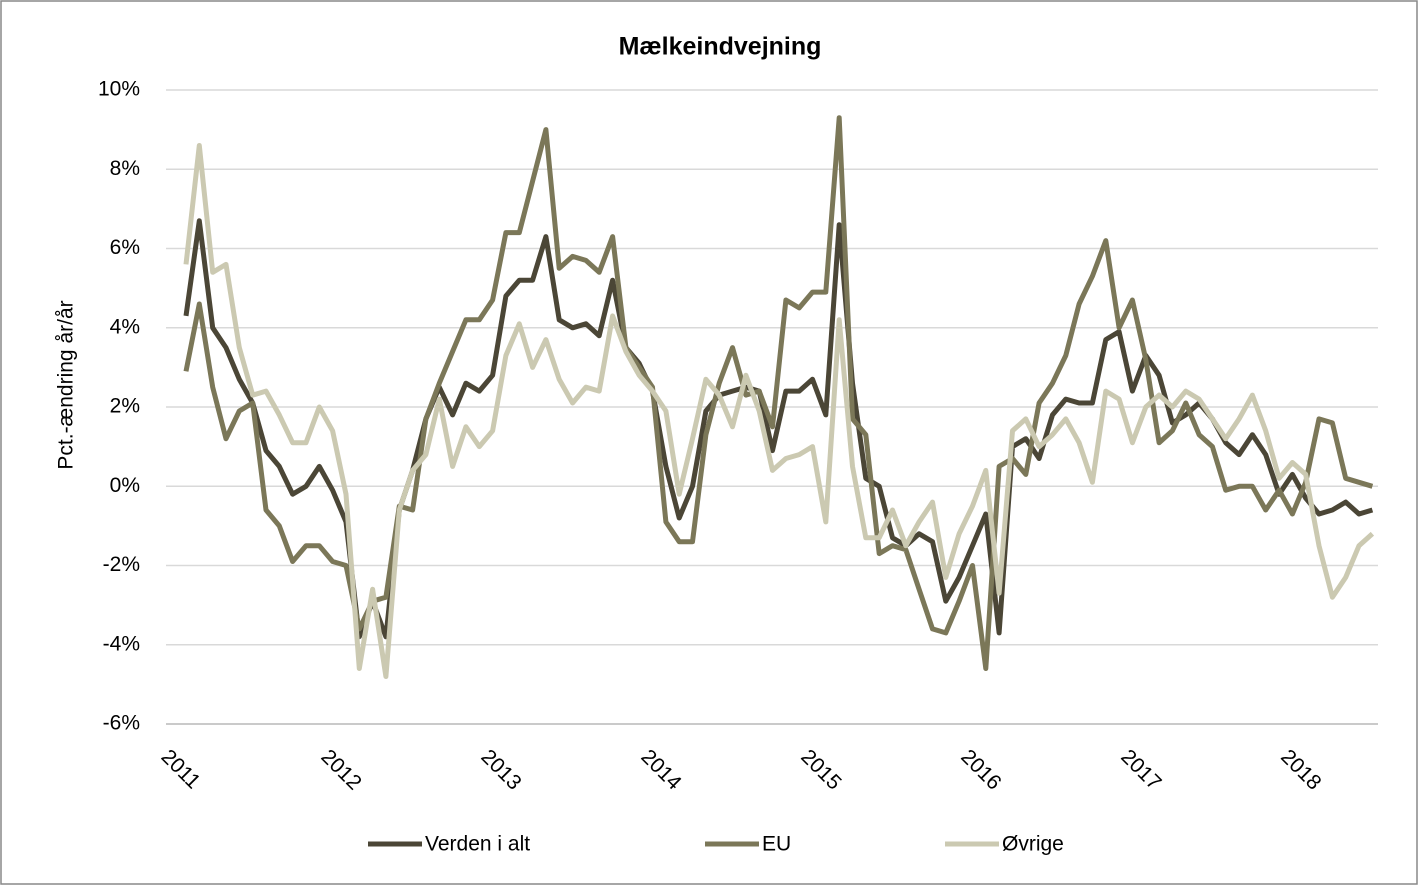 The image size is (1419, 886). I want to click on y-tick-label: 2%, so click(125, 406).